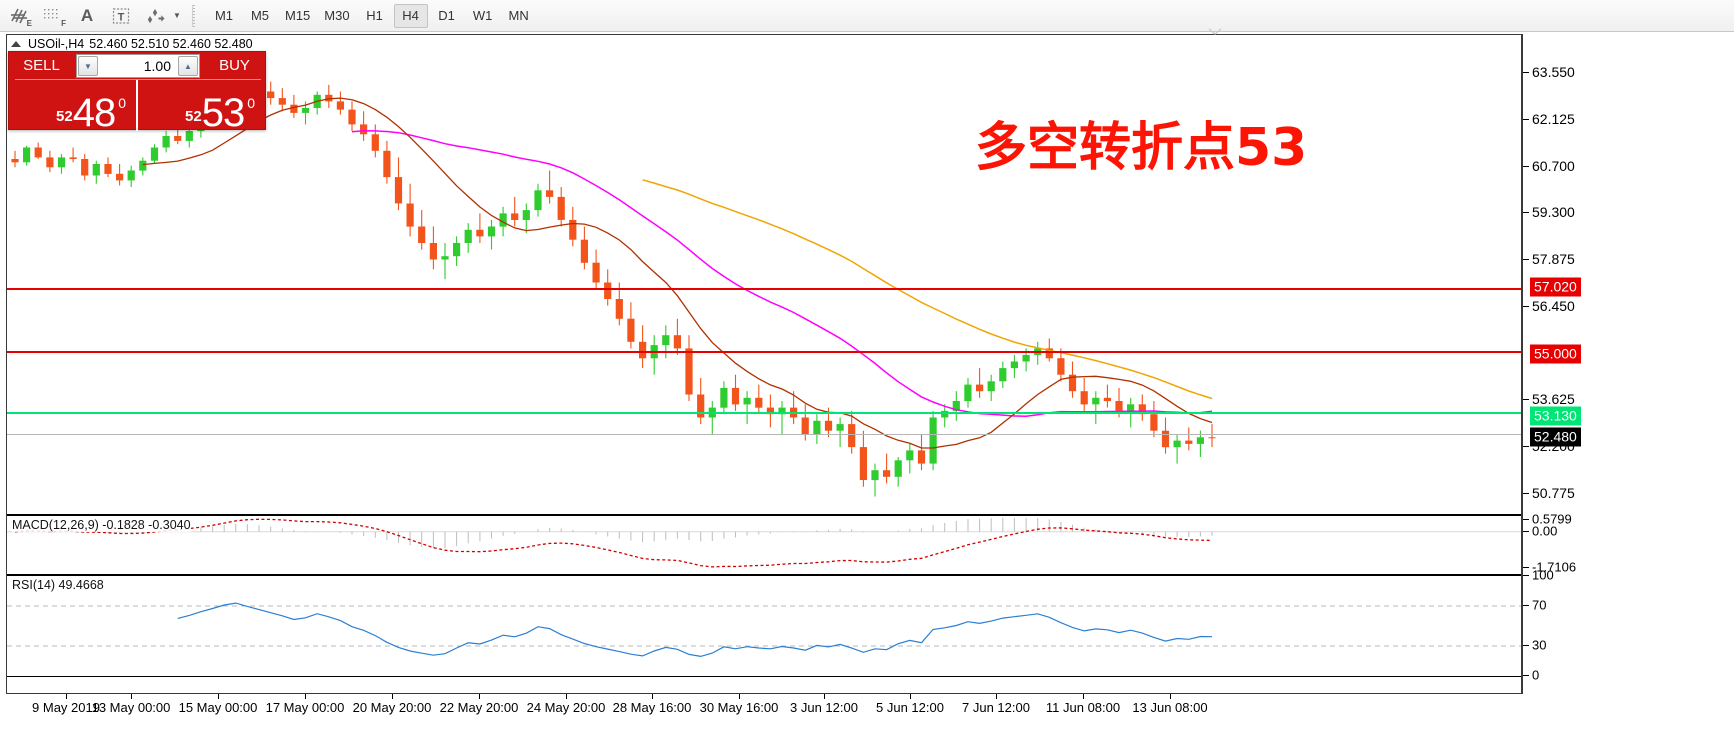 The image size is (1734, 754). Describe the element at coordinates (1536, 675) in the screenshot. I see `rsi-axis-label: 0` at that location.